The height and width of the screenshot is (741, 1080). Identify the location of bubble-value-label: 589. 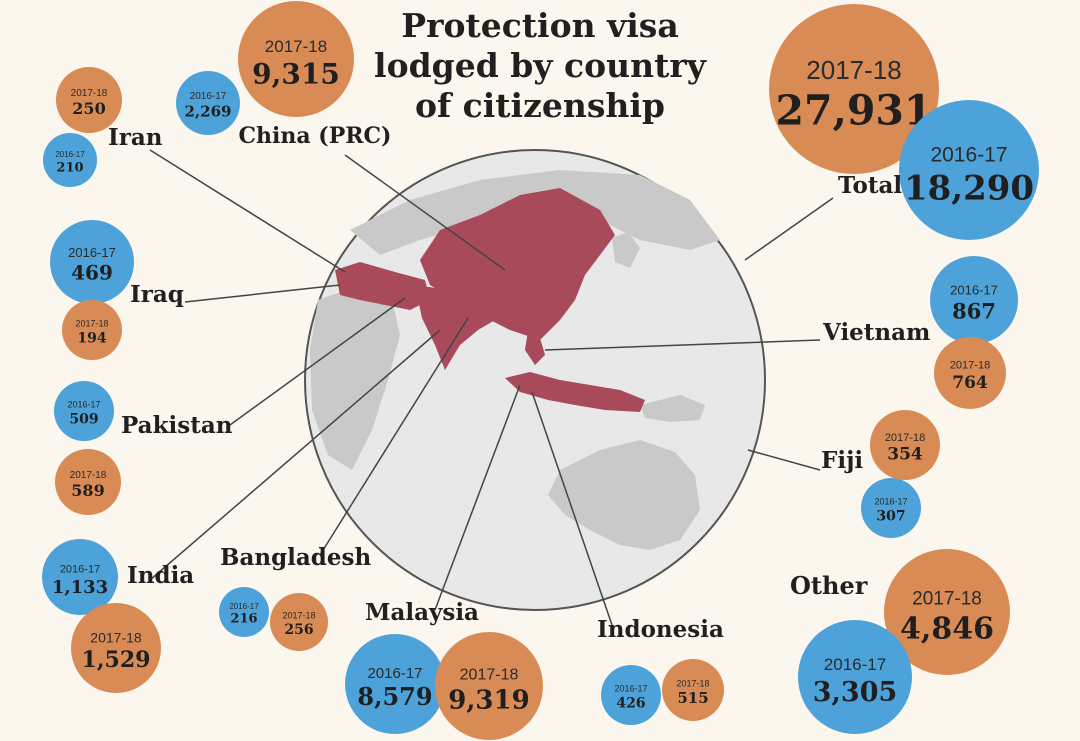
(87, 490).